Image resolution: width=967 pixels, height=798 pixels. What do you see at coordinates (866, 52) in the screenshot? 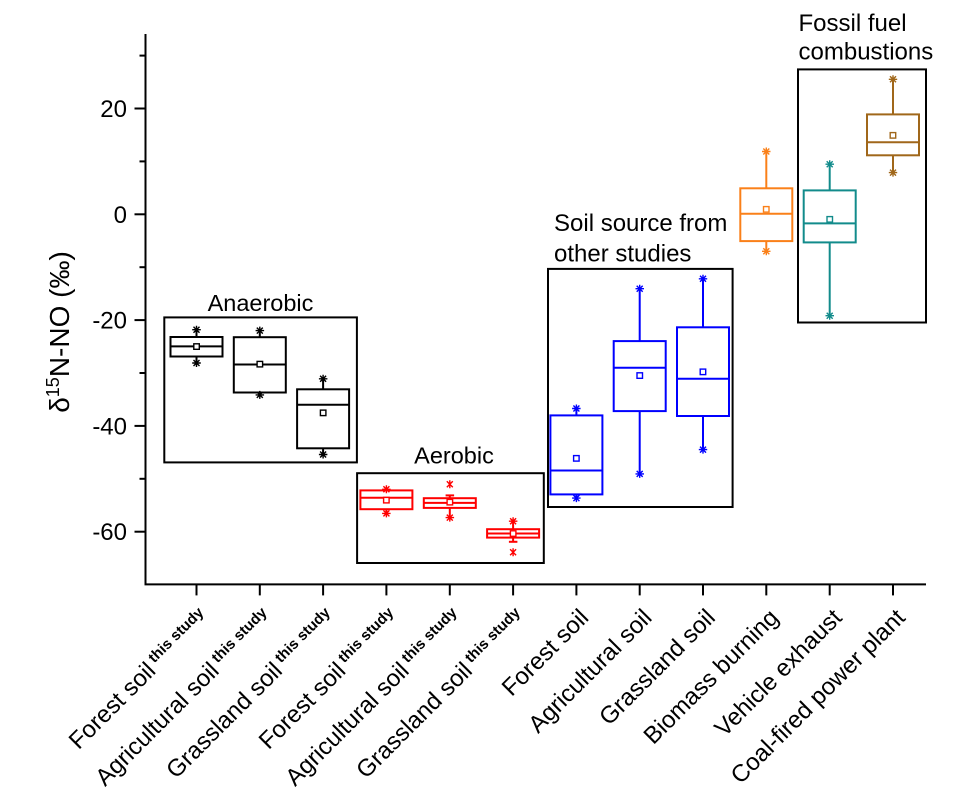
I see `svg-text: combustions` at bounding box center [866, 52].